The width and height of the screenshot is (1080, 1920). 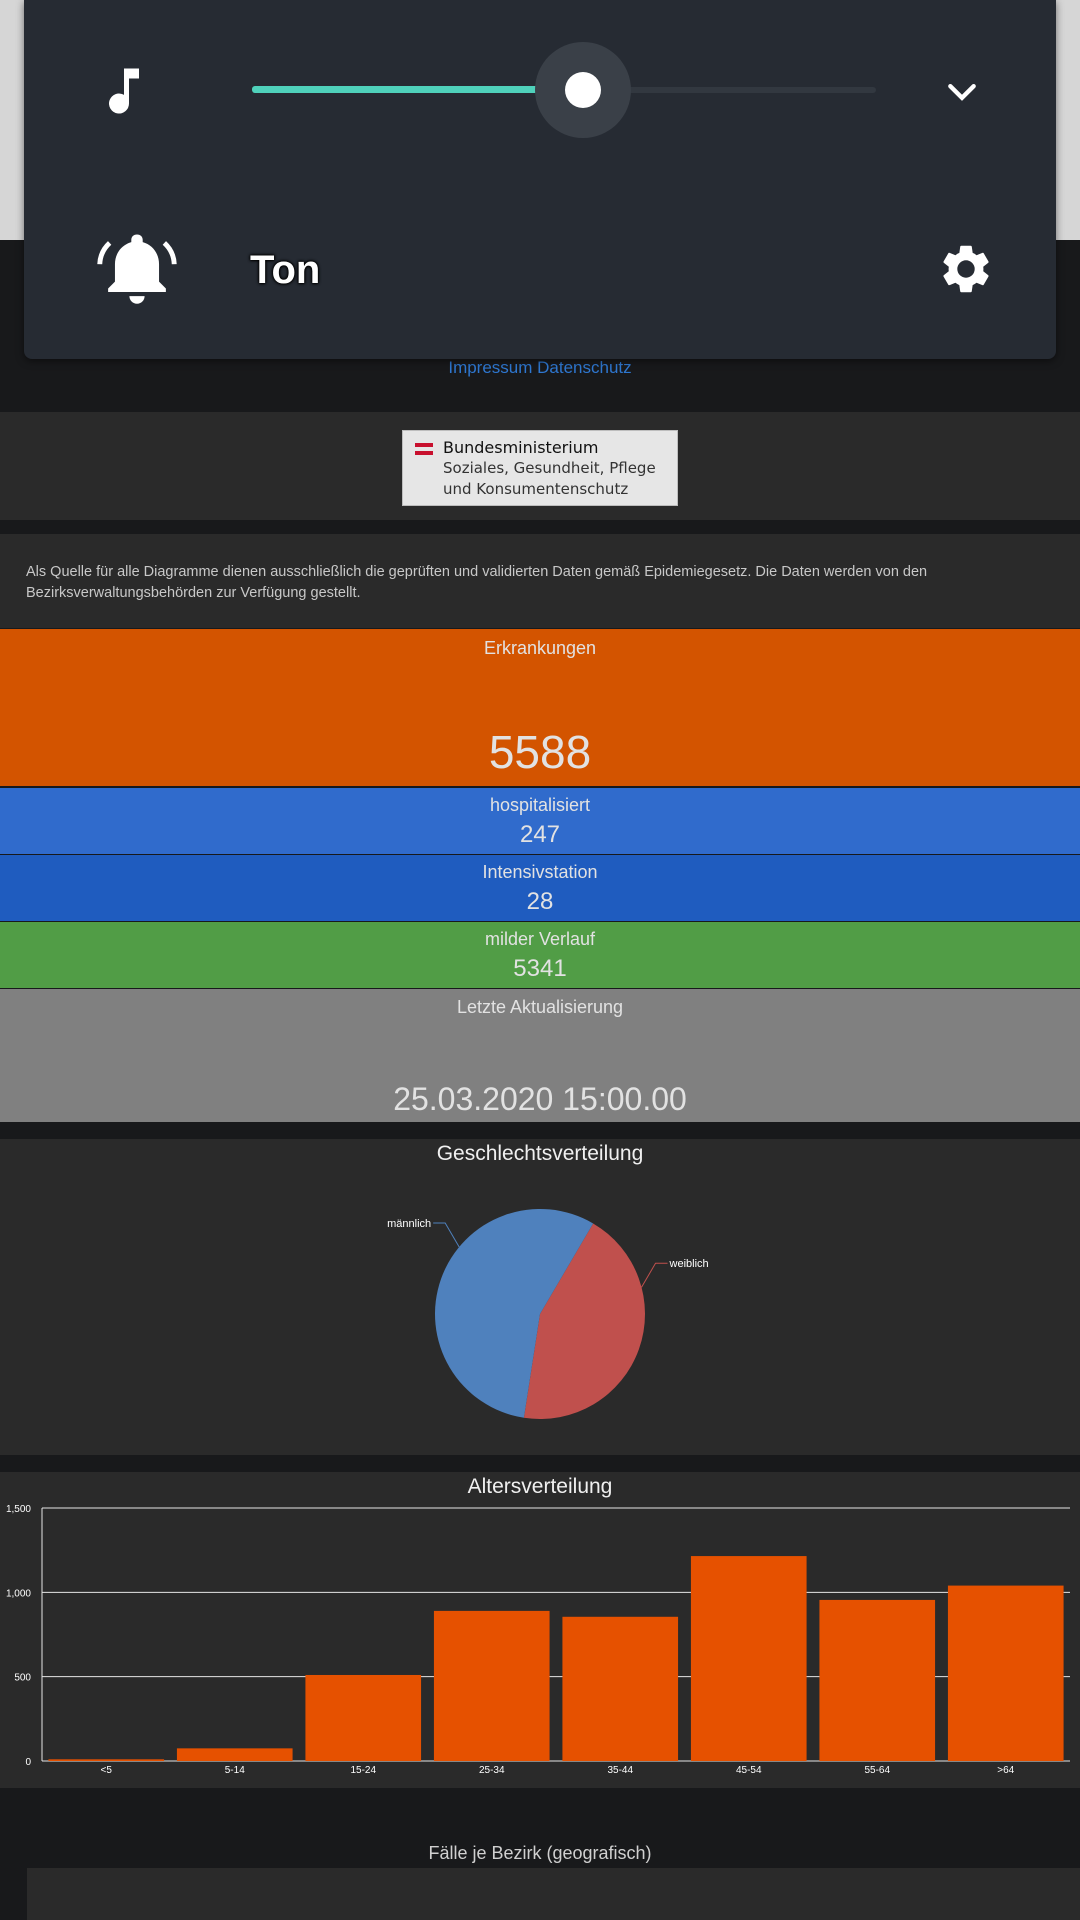 What do you see at coordinates (285, 270) in the screenshot?
I see `ringer-mode-label: Ton` at bounding box center [285, 270].